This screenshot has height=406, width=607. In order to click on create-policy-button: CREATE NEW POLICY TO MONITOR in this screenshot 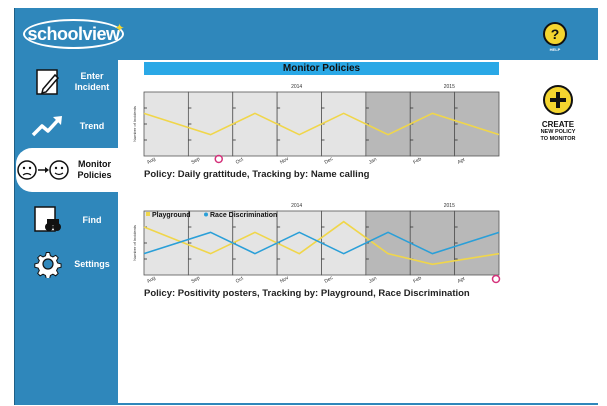, I will do `click(558, 114)`.